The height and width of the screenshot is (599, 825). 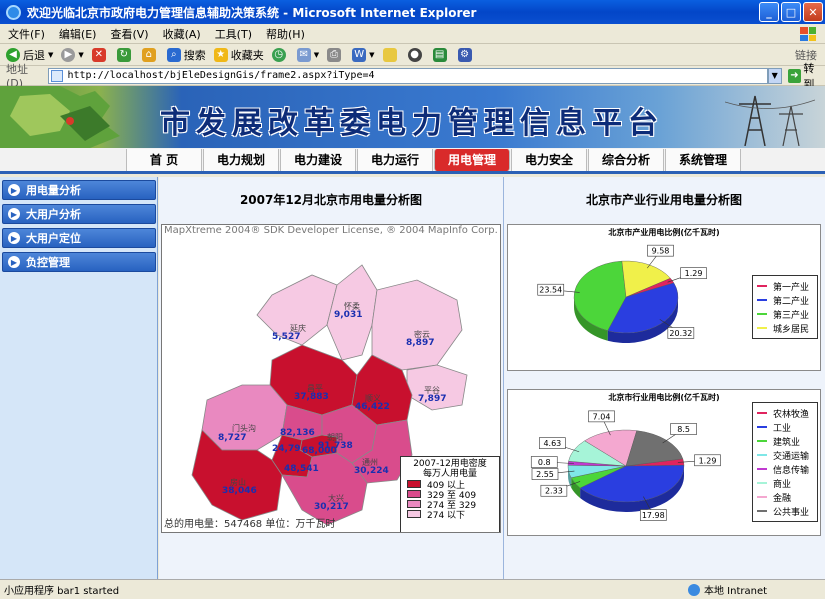 I want to click on region-value: 91,738, so click(x=335, y=446).